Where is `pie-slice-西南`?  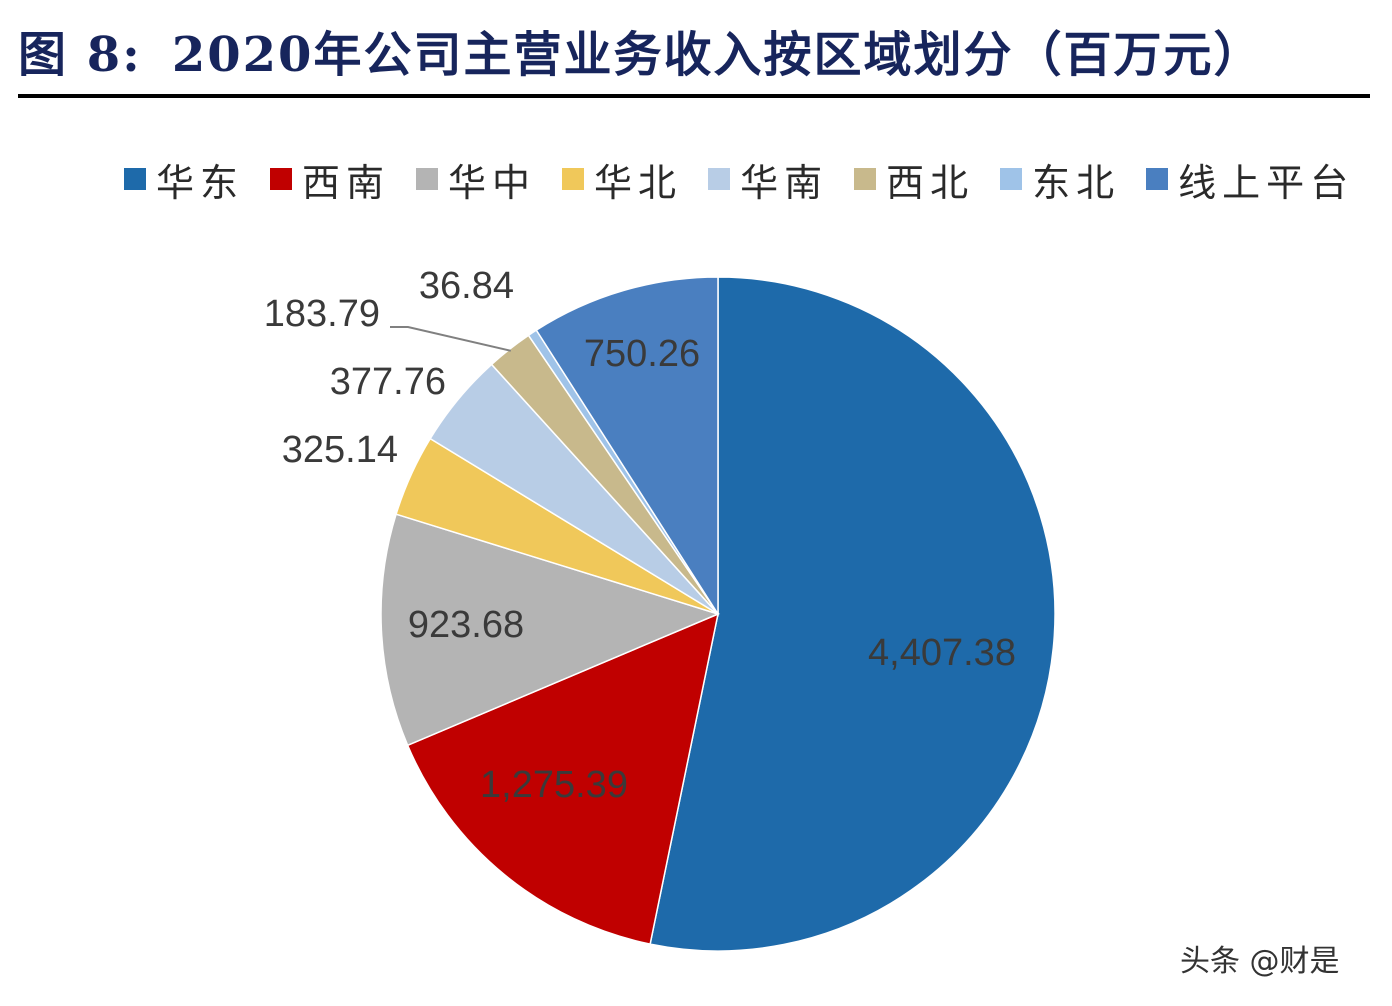 pie-slice-西南 is located at coordinates (563, 778).